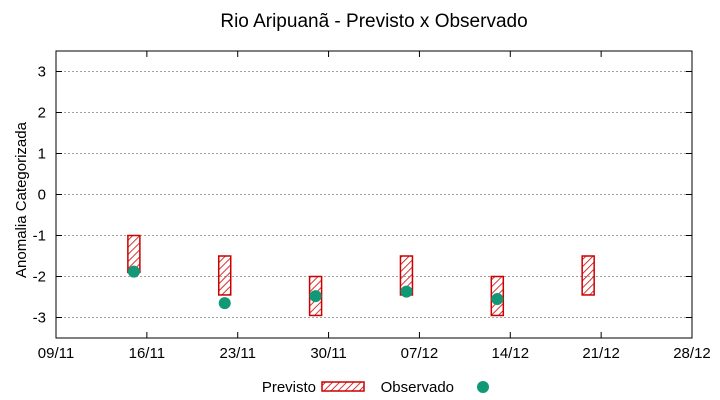 This screenshot has height=400, width=720. Describe the element at coordinates (39, 318) in the screenshot. I see `y-tick-label: -3` at that location.